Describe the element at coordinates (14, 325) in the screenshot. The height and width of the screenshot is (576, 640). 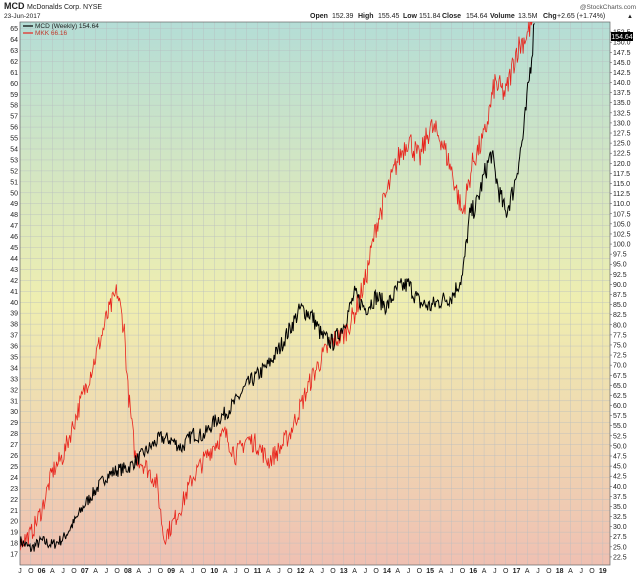
I see `left-tick-label: 38` at that location.